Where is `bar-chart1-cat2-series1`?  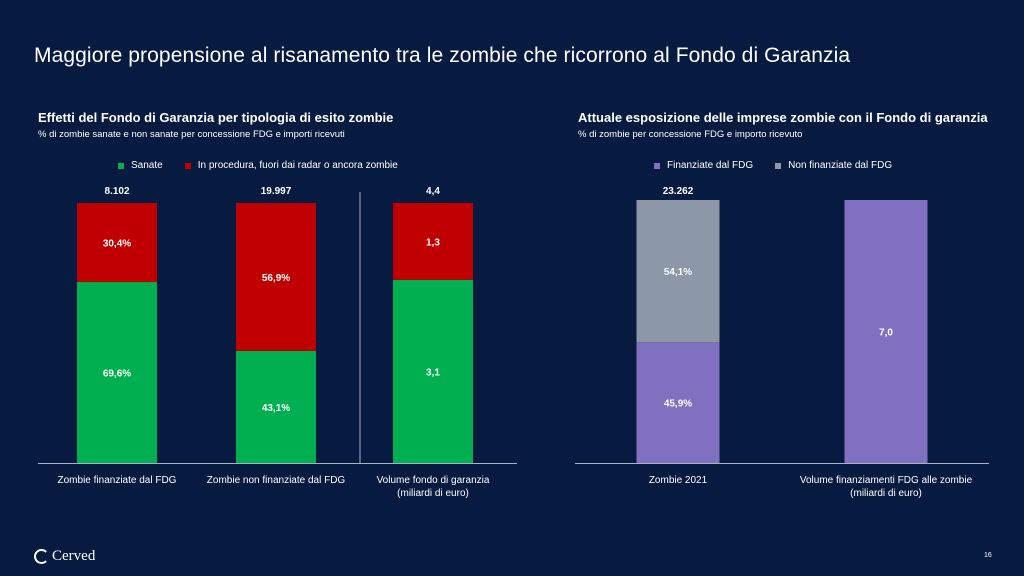
bar-chart1-cat2-series1 is located at coordinates (276, 406).